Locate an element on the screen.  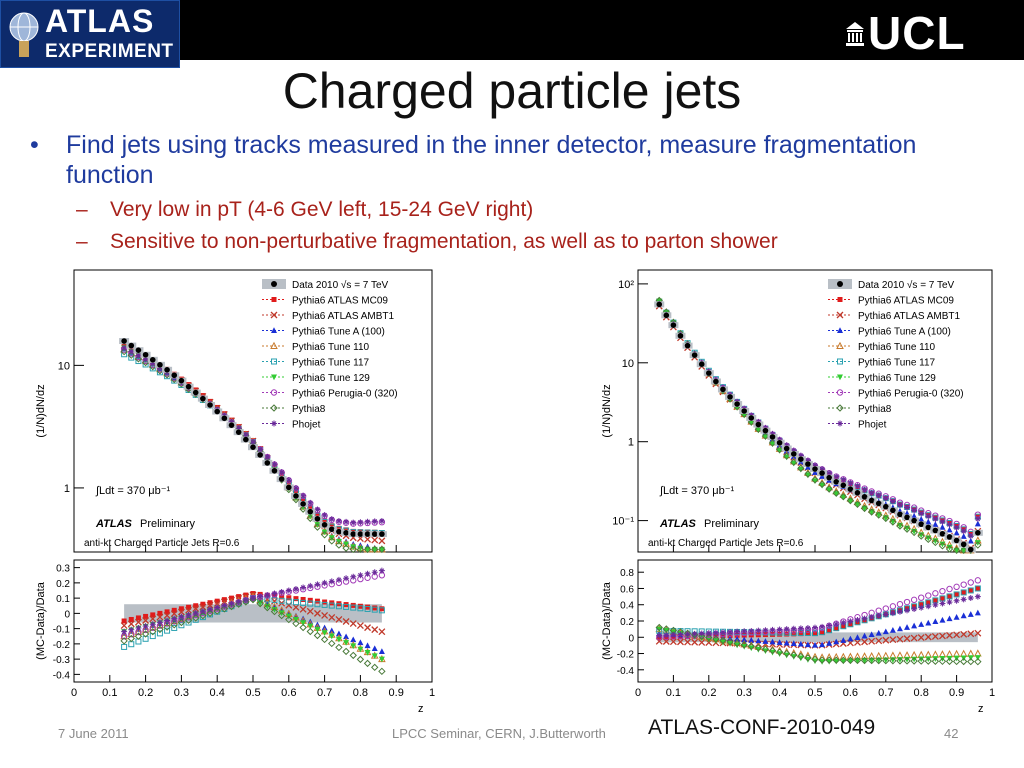
x-tick-label: 0 is located at coordinates (74, 693).